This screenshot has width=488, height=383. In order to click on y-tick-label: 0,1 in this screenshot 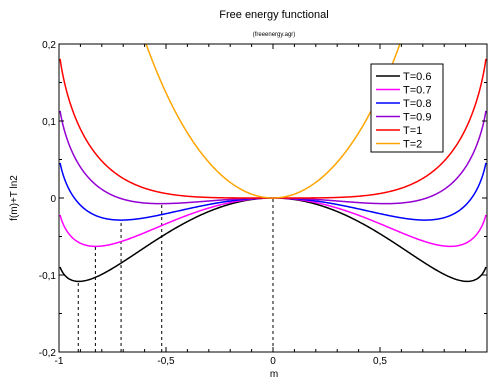, I will do `click(49, 122)`.